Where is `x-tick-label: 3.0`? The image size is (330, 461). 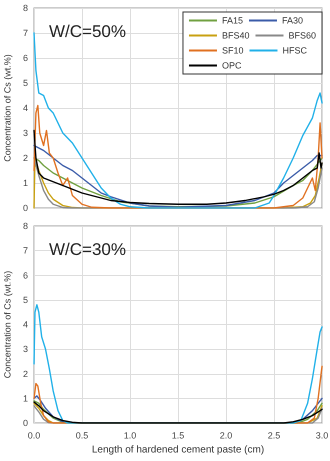
x-tick-label: 3.0 is located at coordinates (322, 435).